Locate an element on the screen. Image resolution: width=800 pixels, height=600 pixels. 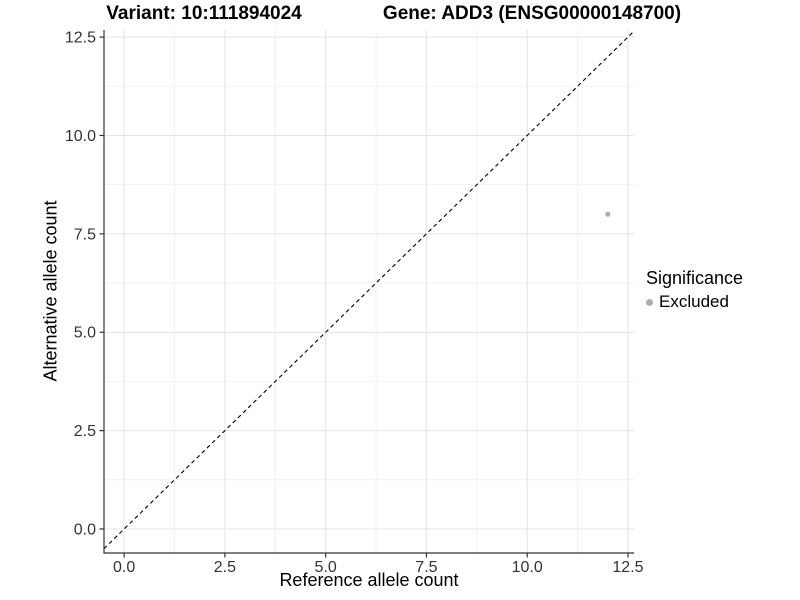
y-axis-tick-label: 10.0 is located at coordinates (80, 136).